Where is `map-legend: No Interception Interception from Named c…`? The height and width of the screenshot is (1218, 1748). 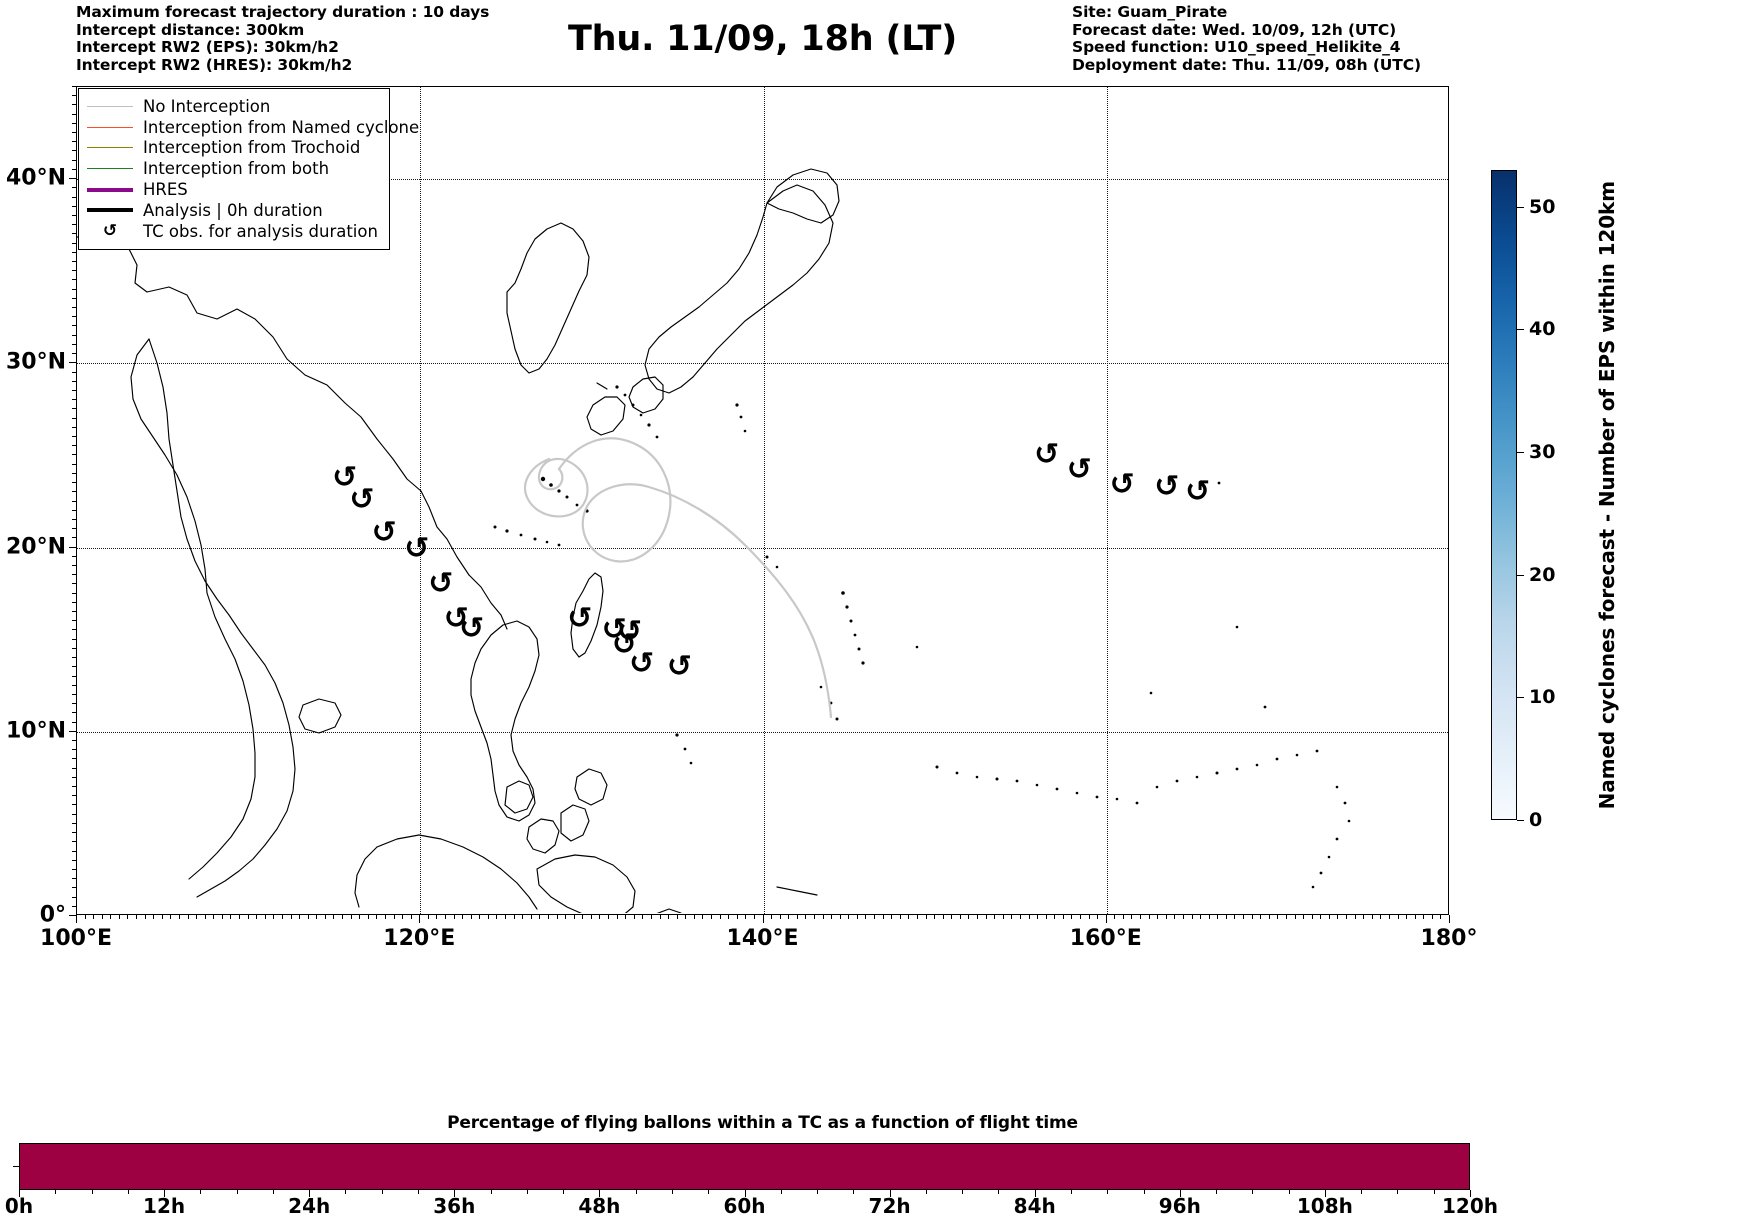
map-legend: No Interception Interception from Named c… is located at coordinates (248, 169).